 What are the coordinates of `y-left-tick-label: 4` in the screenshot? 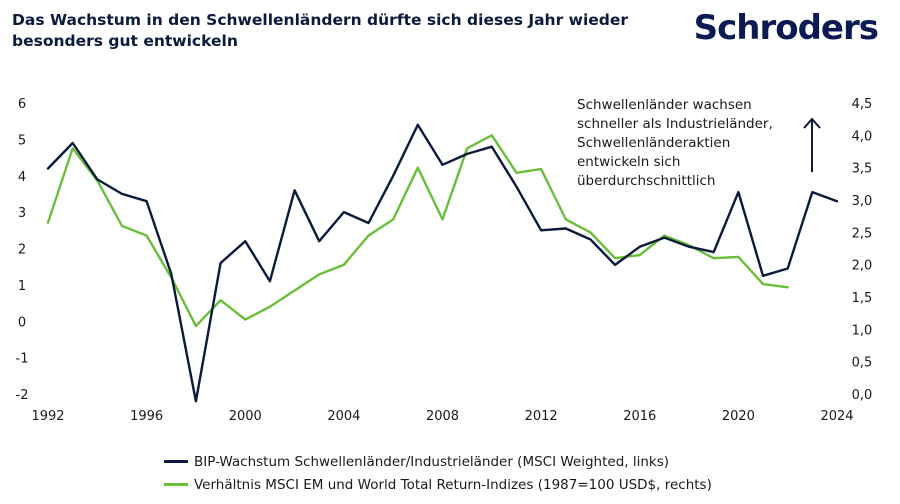 It's located at (22, 177).